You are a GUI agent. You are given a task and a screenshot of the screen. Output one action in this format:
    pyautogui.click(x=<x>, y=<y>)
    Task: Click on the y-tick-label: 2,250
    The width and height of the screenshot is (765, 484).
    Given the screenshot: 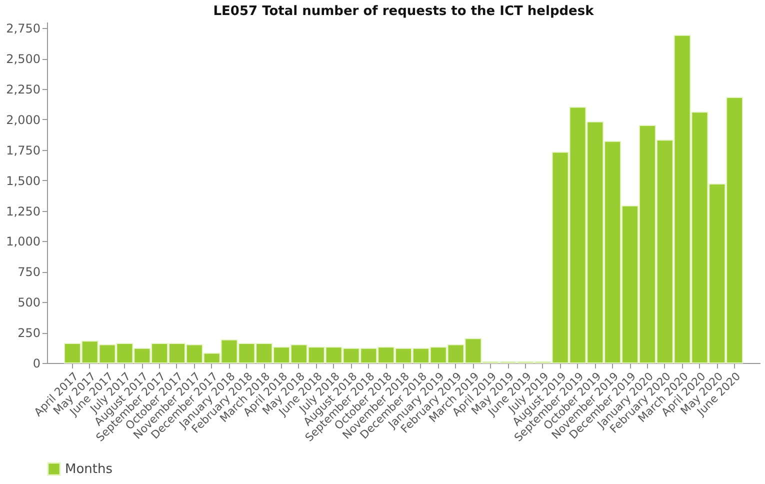 What is the action you would take?
    pyautogui.click(x=23, y=89)
    